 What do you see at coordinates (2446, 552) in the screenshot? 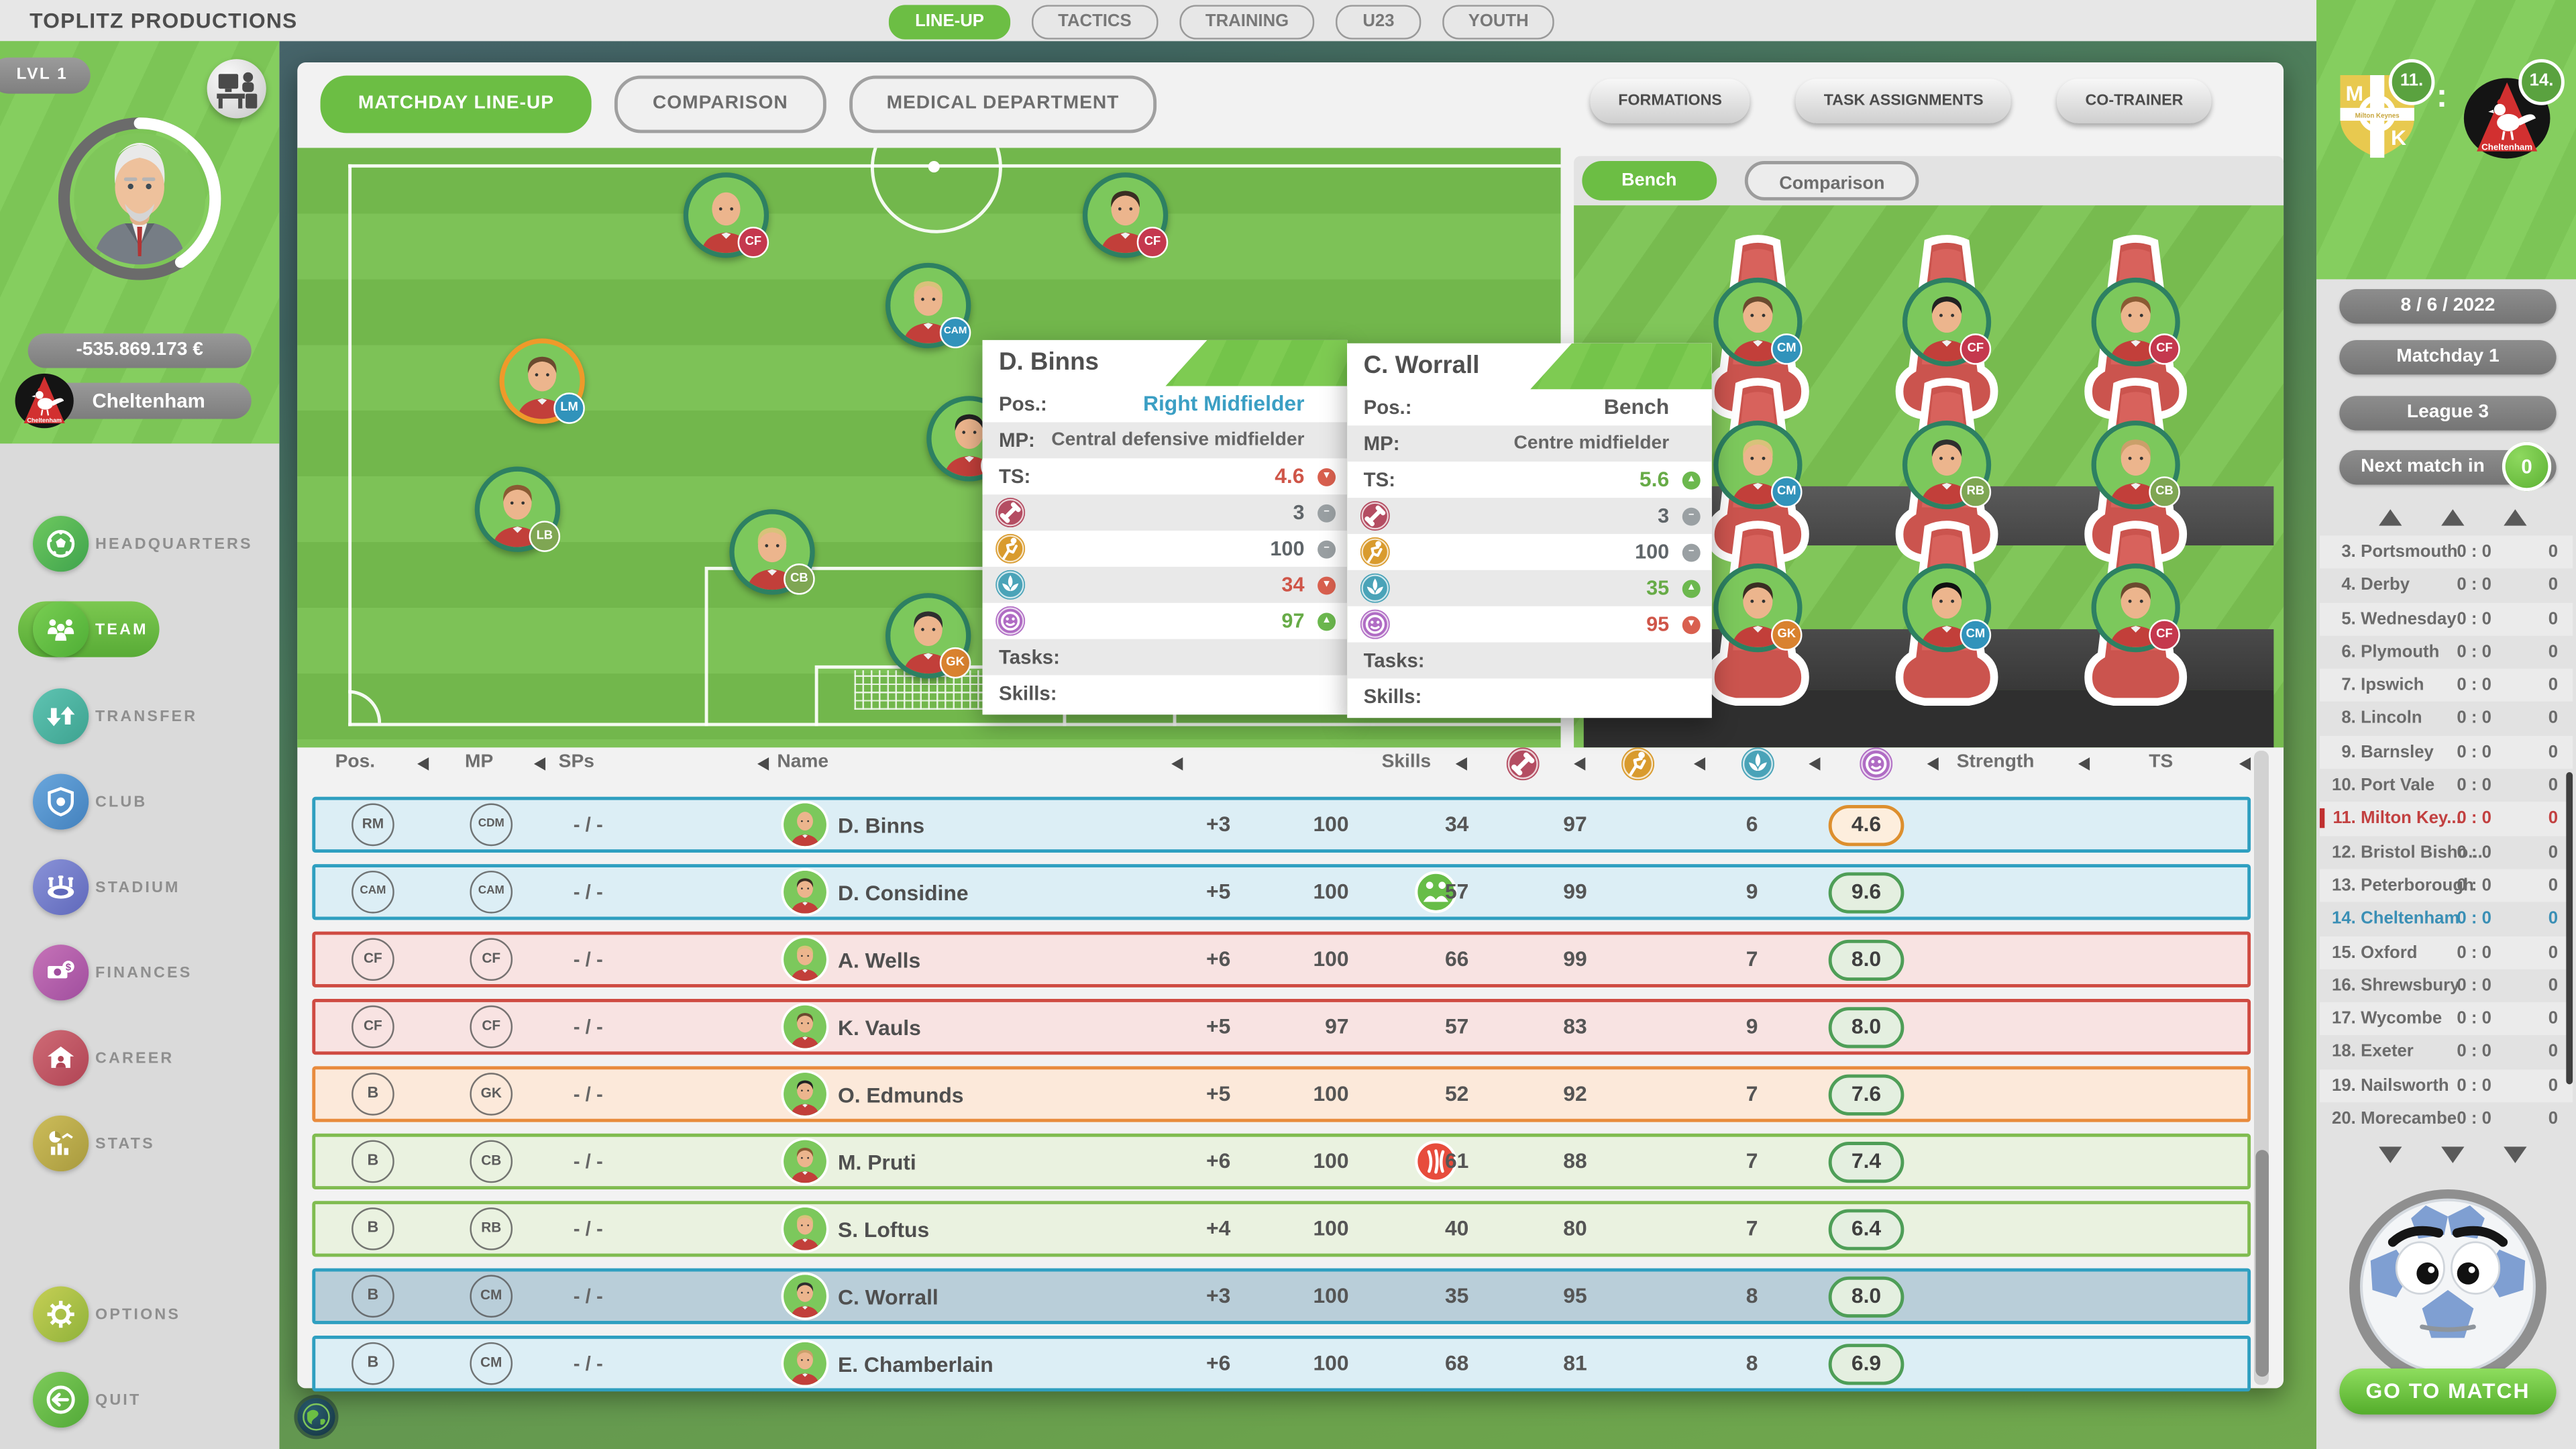
I see `standings-row-portsmouth: 3. Portsmouth 0 : 0 0` at bounding box center [2446, 552].